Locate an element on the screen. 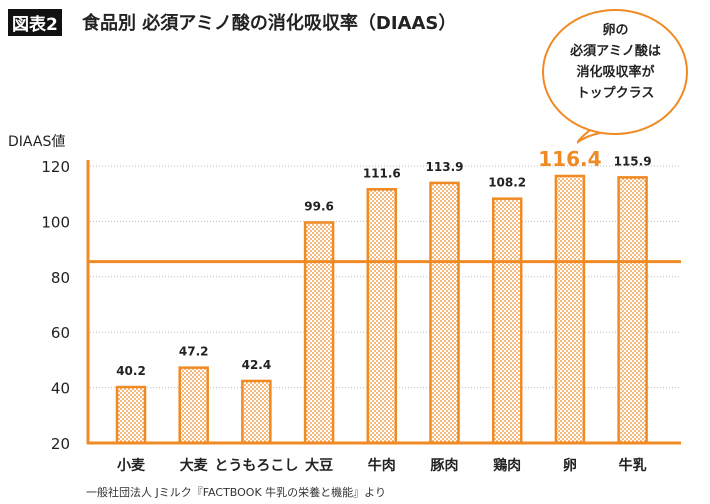 The width and height of the screenshot is (710, 504). callout-text: 卵の 必須アミノ酸は 消化吸収率が トップクラス is located at coordinates (615, 62).